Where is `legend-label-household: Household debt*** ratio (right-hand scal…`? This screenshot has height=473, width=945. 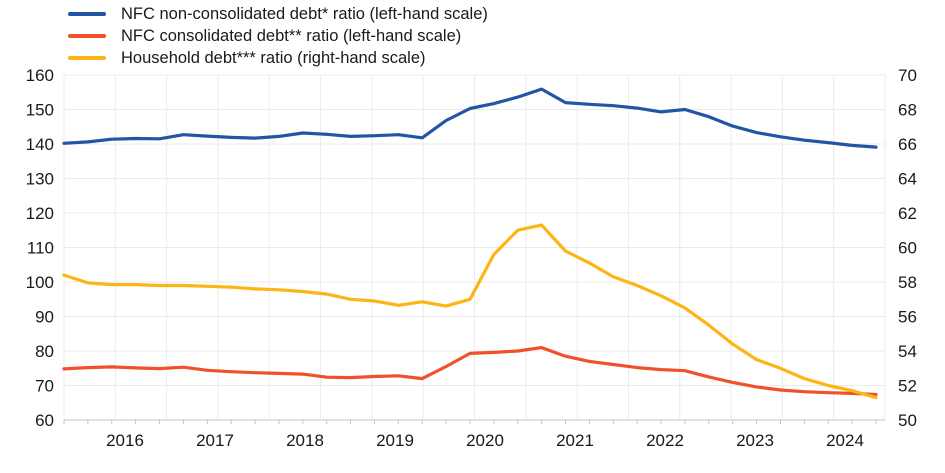 legend-label-household: Household debt*** ratio (right-hand scal… is located at coordinates (273, 58).